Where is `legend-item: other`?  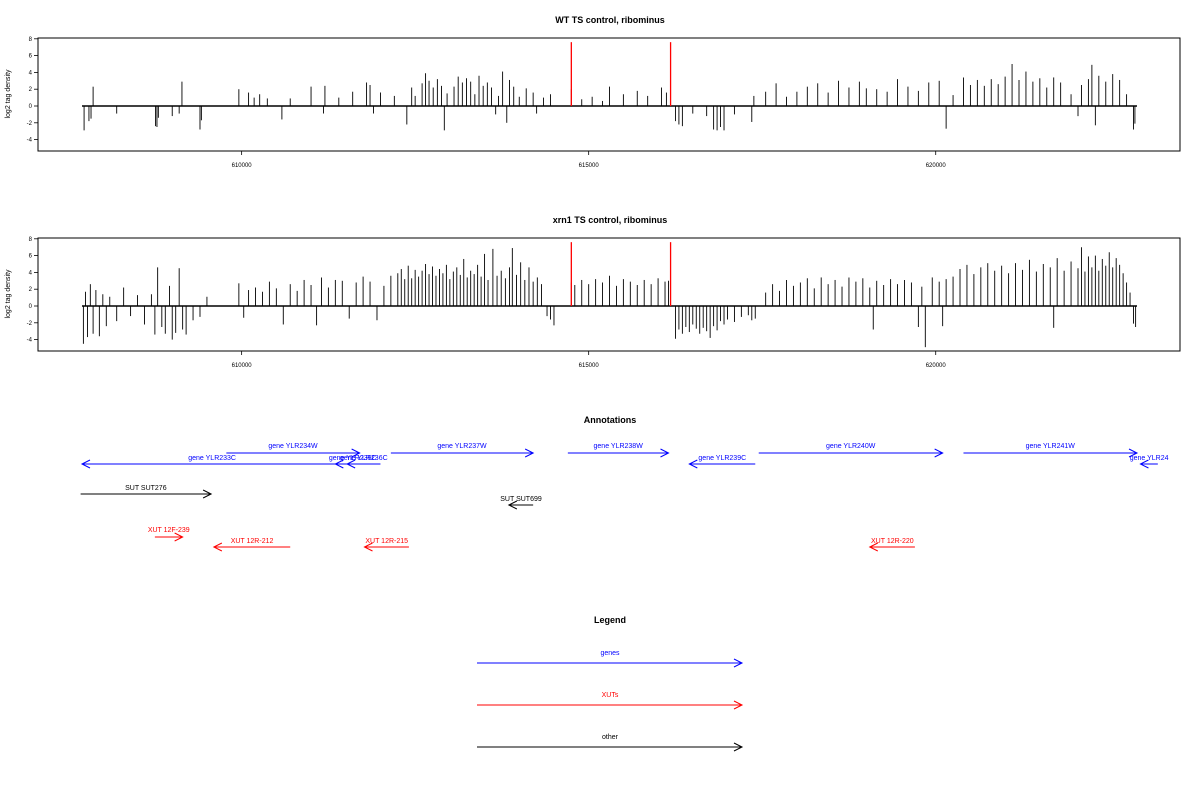
legend-item: other is located at coordinates (610, 743).